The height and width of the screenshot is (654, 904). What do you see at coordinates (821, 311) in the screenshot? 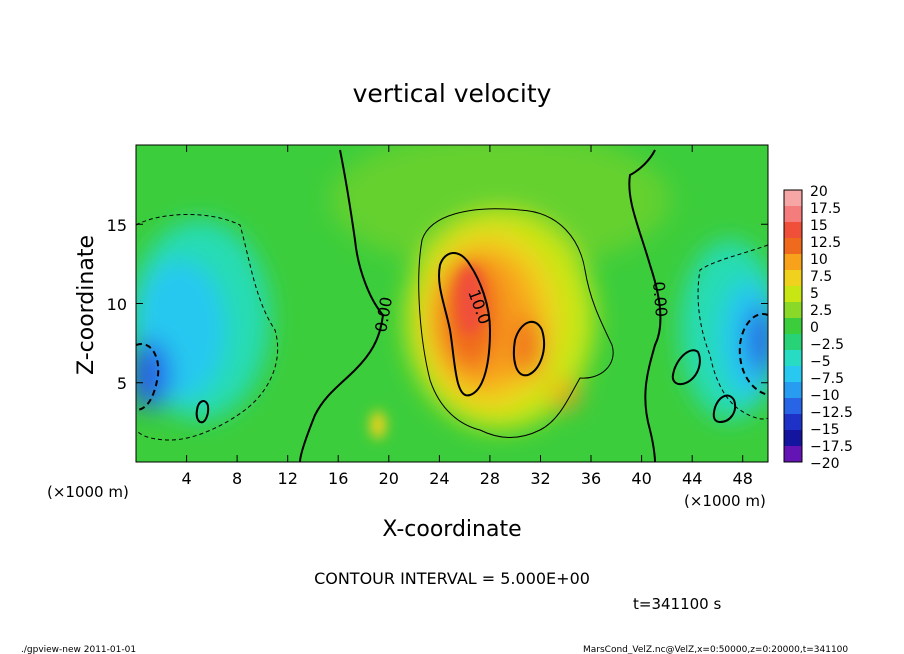
I see `colorbar-label: 2.5` at bounding box center [821, 311].